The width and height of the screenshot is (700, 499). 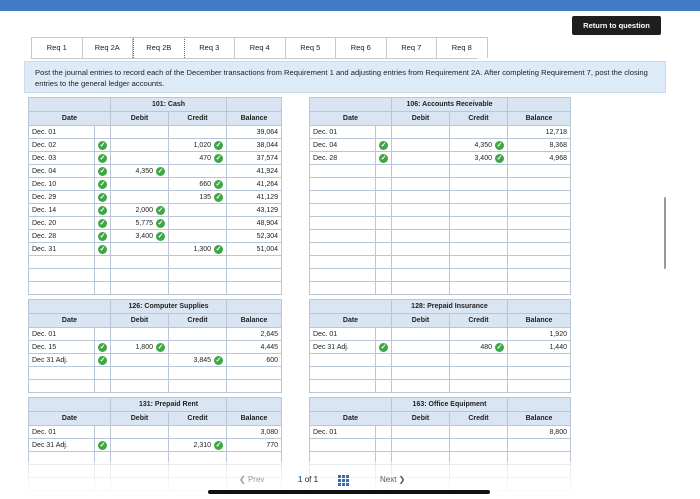 I want to click on credit-cell: 2,310 ✓, so click(x=197, y=445).